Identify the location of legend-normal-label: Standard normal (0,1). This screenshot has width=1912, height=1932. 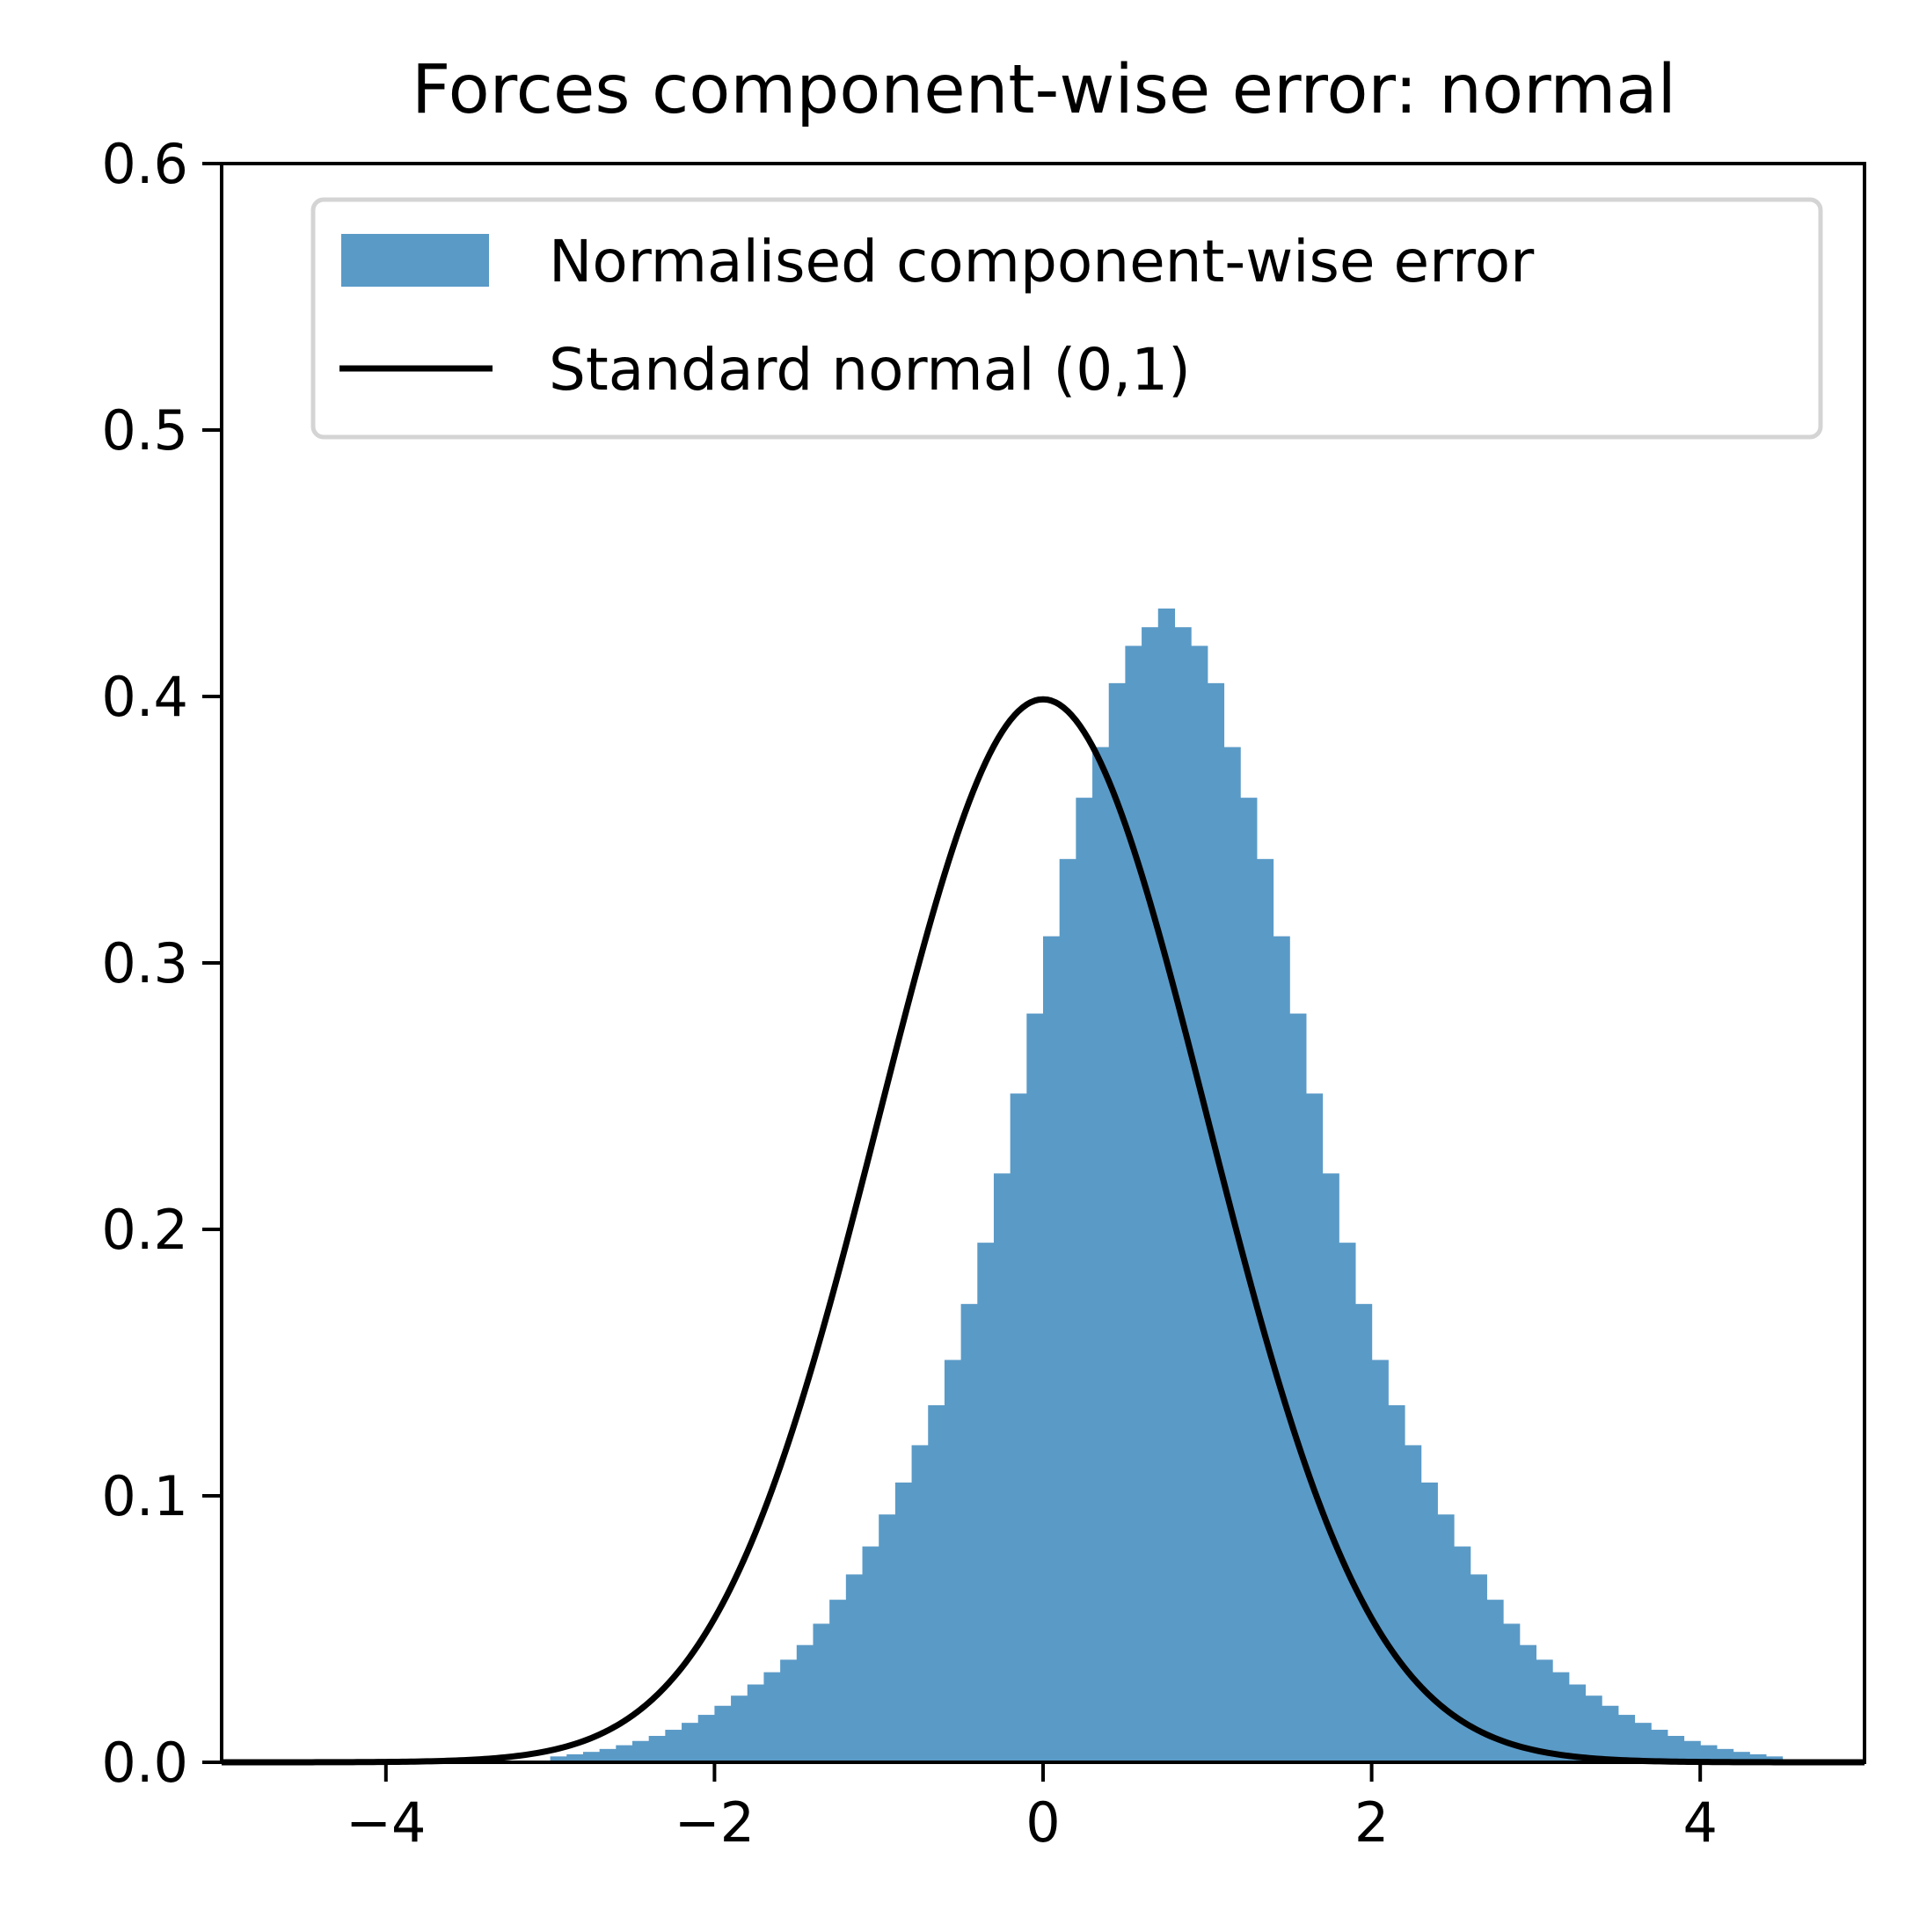
(870, 370).